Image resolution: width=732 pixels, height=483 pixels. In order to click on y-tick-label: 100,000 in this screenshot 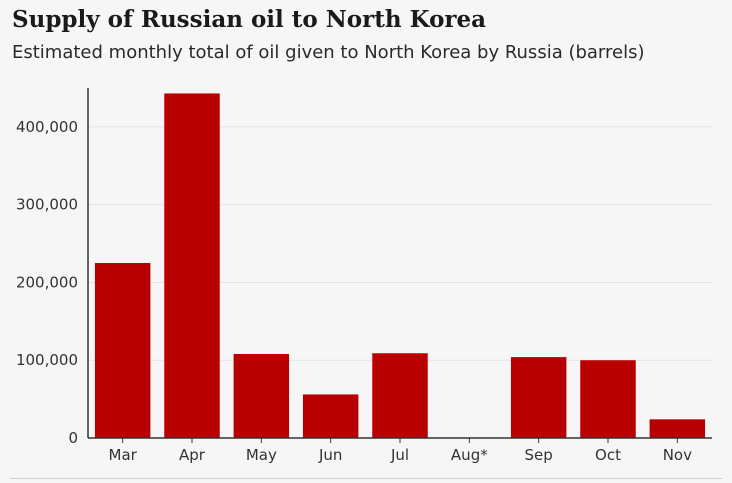, I will do `click(47, 360)`.